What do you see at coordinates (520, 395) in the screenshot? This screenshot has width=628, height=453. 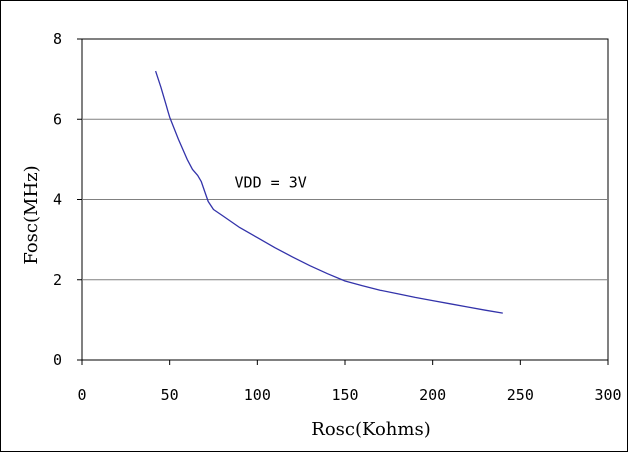 I see `x-tick-label: 250` at bounding box center [520, 395].